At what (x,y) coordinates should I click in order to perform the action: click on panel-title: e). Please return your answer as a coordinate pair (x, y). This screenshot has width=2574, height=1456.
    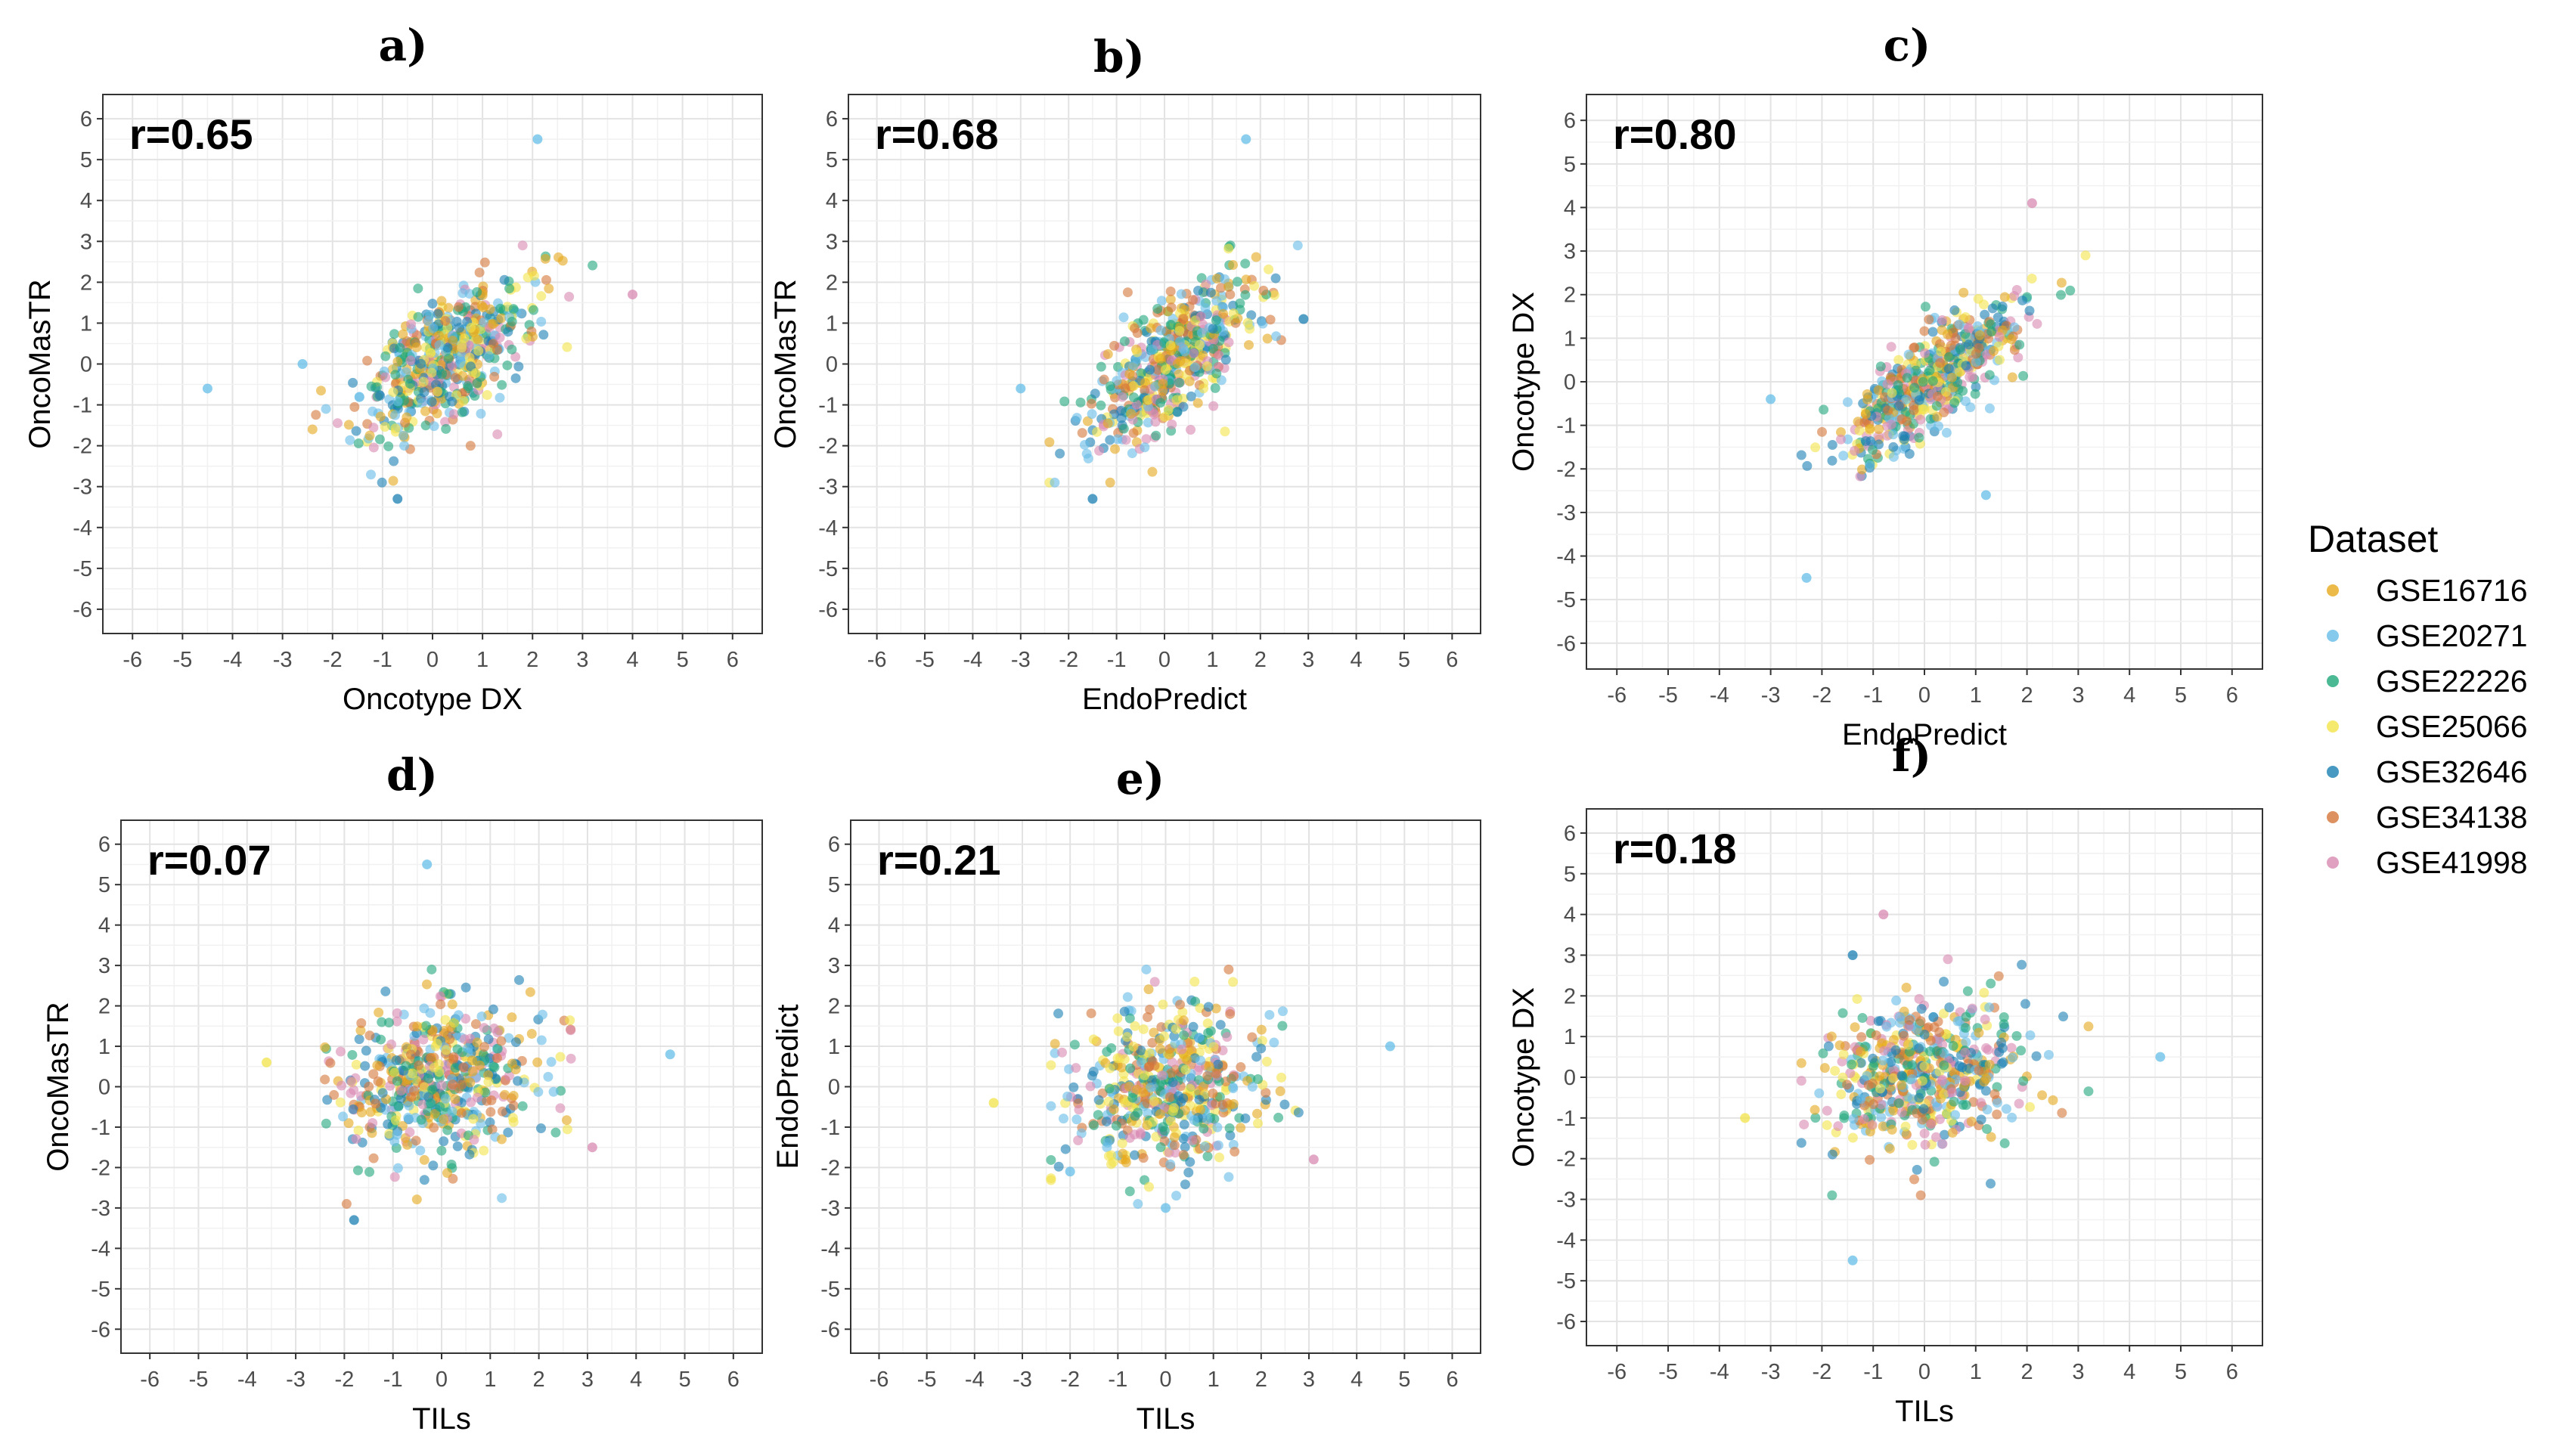
    Looking at the image, I should click on (1140, 778).